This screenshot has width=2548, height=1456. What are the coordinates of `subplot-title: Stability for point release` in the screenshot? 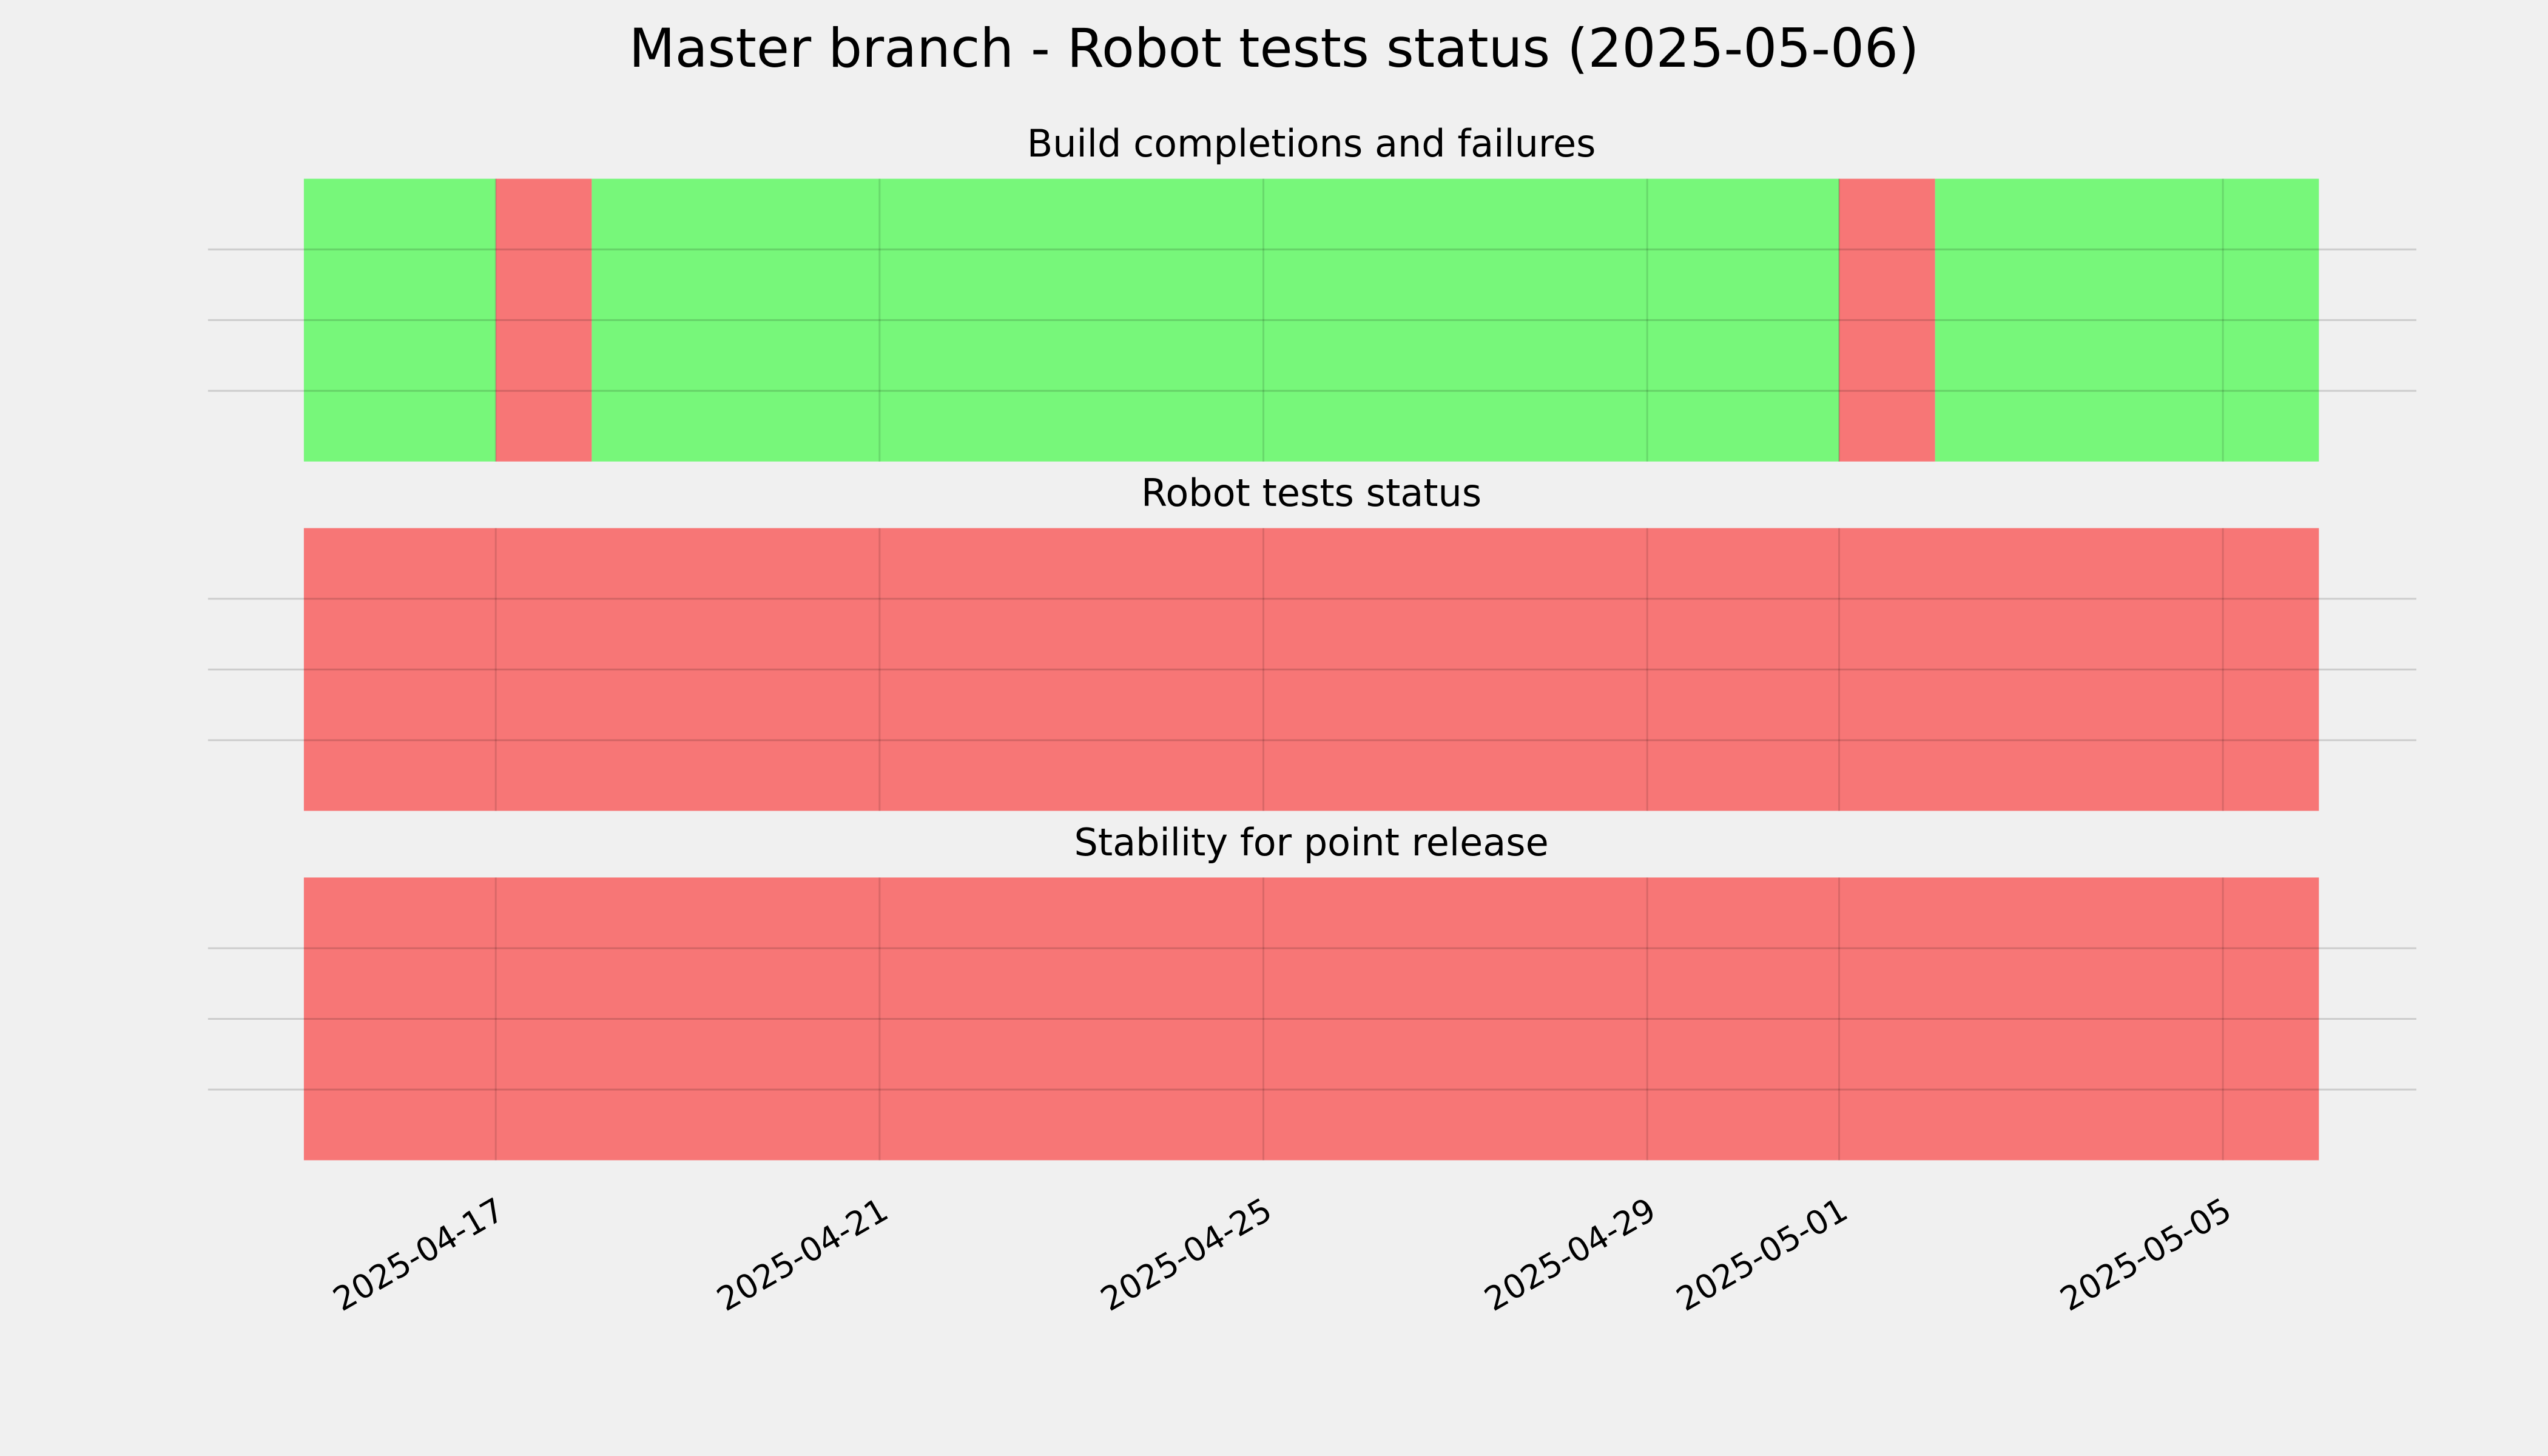 It's located at (1311, 842).